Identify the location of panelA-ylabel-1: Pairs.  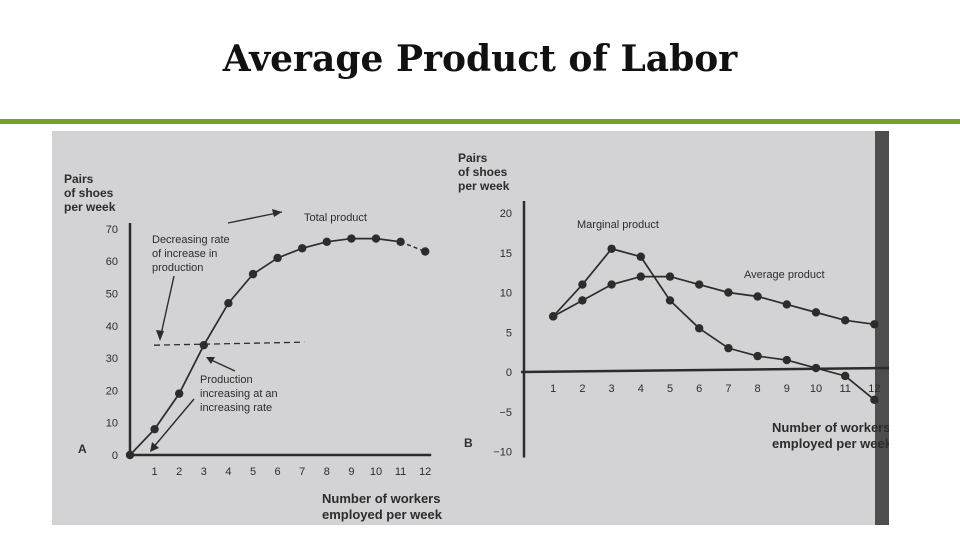
(79, 179).